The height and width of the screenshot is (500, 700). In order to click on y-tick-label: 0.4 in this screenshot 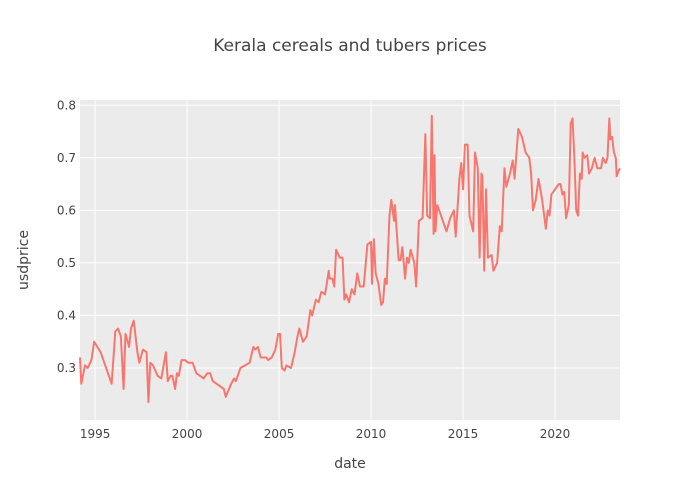, I will do `click(66, 315)`.